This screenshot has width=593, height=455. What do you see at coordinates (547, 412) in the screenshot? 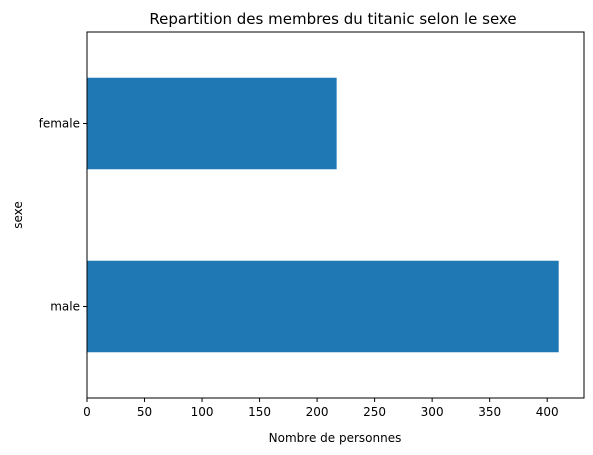
I see `x-tick-label: 400` at bounding box center [547, 412].